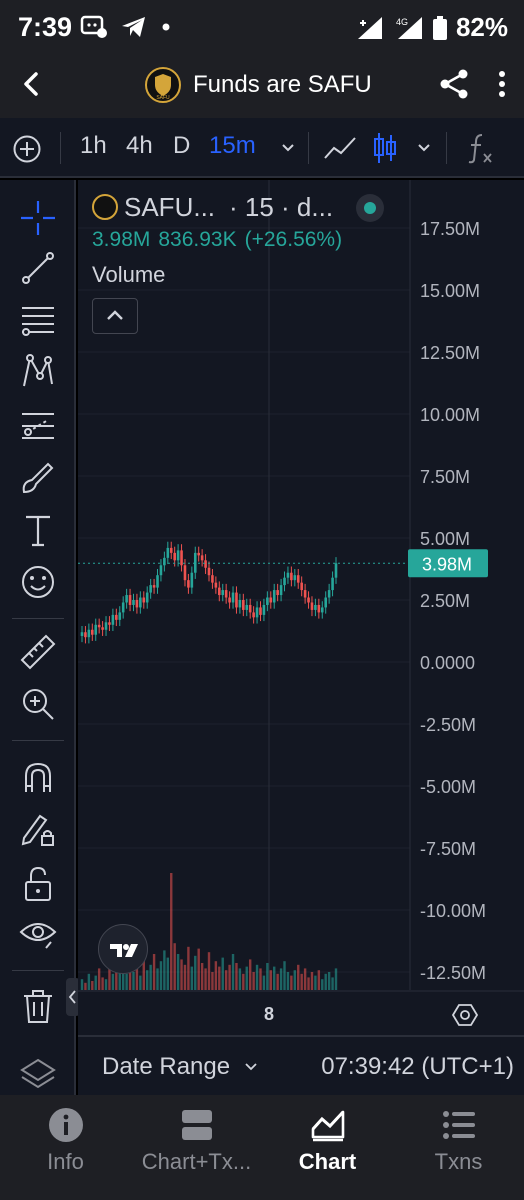  Describe the element at coordinates (301, 1065) in the screenshot. I see `date-range-bar: Date Range 07:39:42 (UTC+1)` at that location.